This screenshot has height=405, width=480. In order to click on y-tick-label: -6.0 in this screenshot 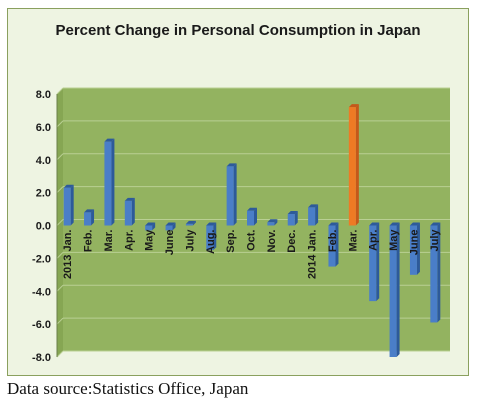, I will do `click(41, 325)`.